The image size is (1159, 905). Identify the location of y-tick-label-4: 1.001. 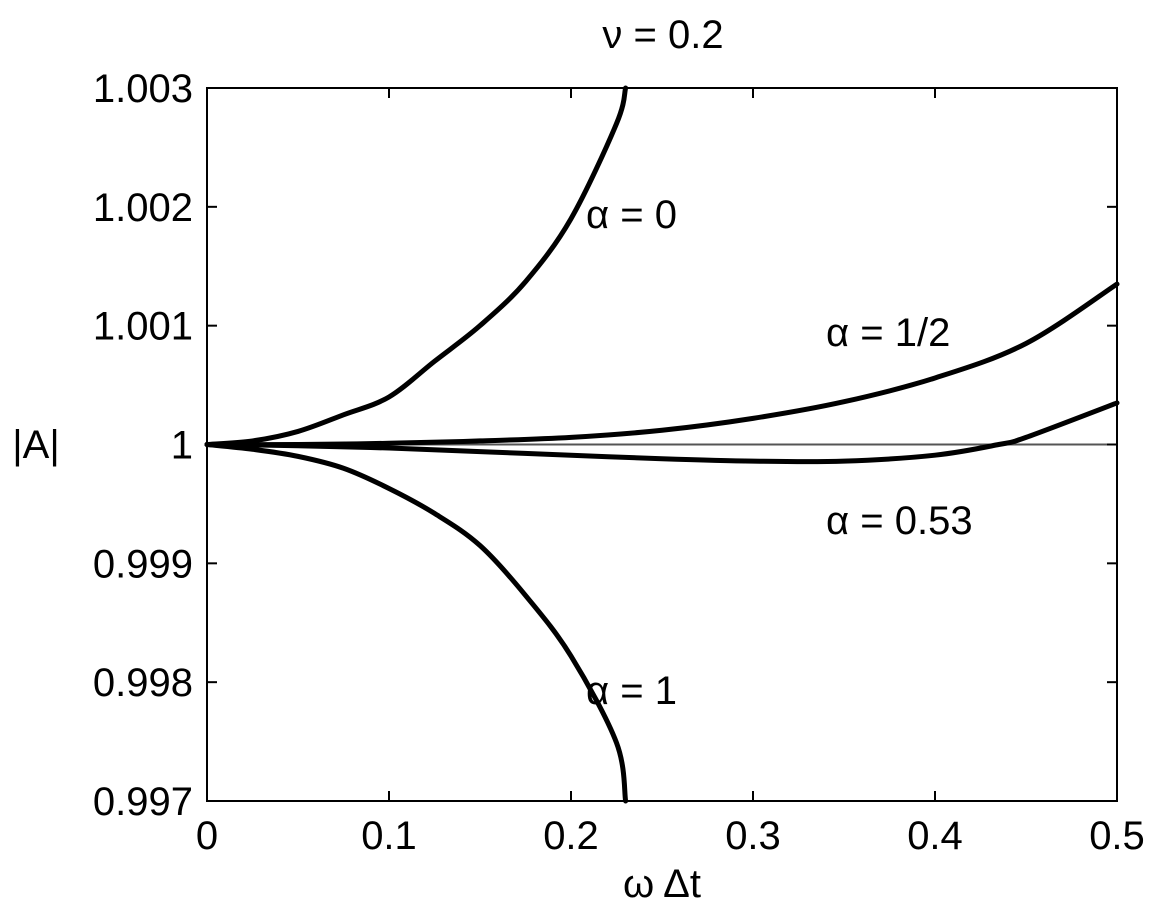
(143, 327).